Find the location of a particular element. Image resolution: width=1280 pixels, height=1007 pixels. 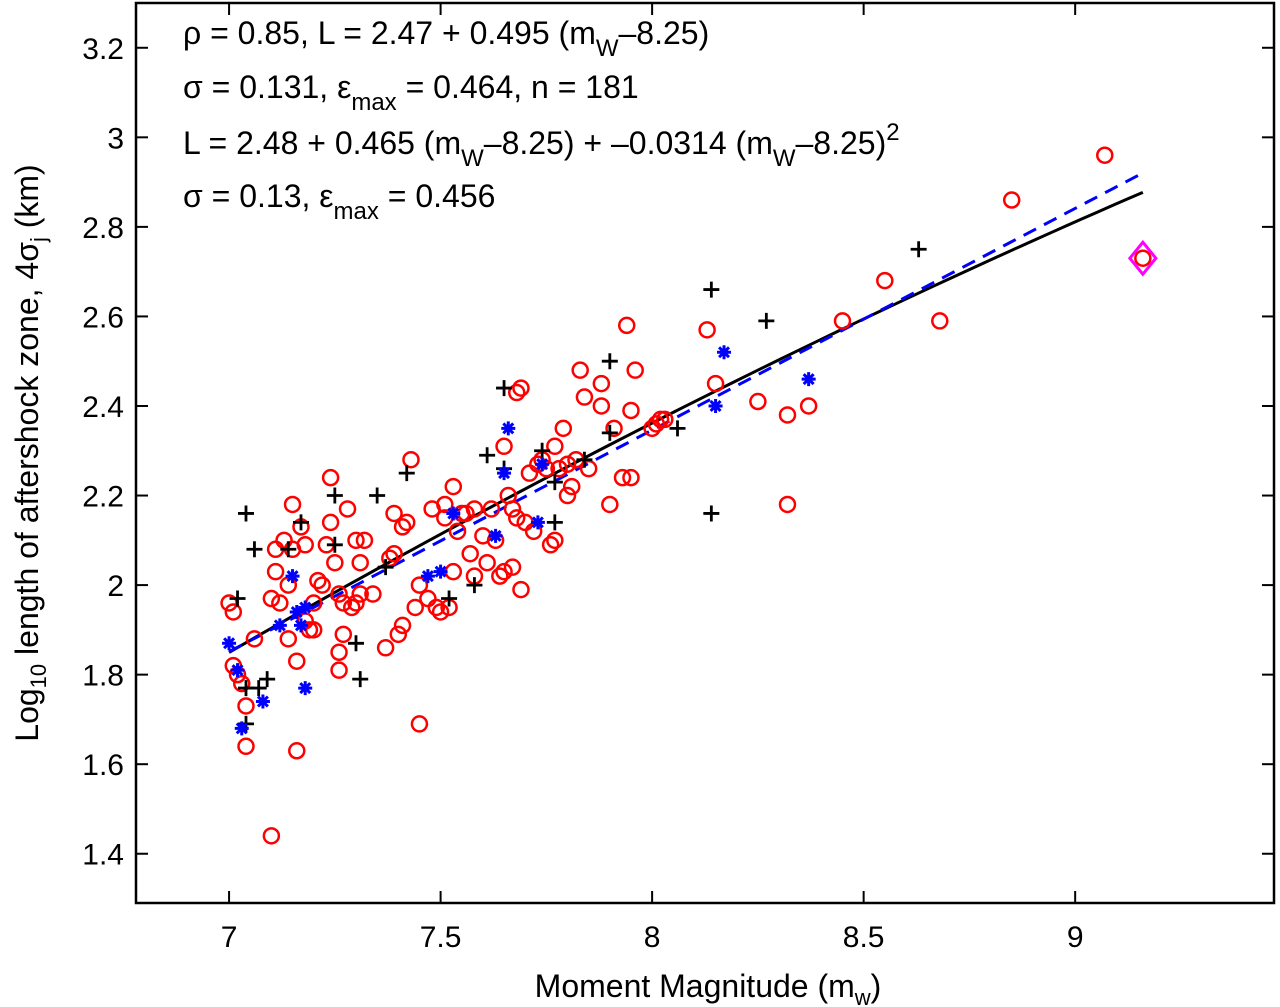

y-tick-label: 2 is located at coordinates (115, 586).